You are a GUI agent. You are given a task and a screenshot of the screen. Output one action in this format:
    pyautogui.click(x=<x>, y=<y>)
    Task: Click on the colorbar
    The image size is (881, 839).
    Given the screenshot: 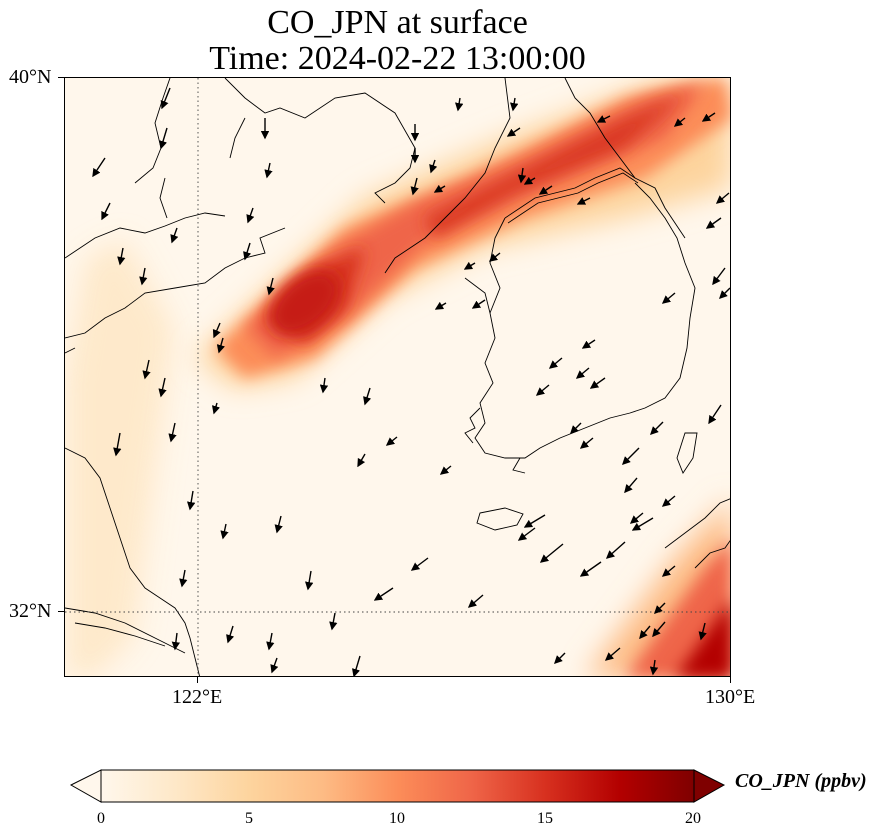 What is the action you would take?
    pyautogui.click(x=398, y=786)
    